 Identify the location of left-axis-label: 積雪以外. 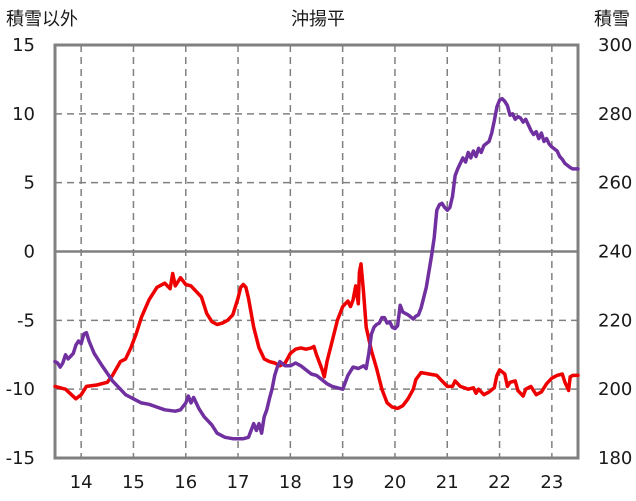
(42, 19).